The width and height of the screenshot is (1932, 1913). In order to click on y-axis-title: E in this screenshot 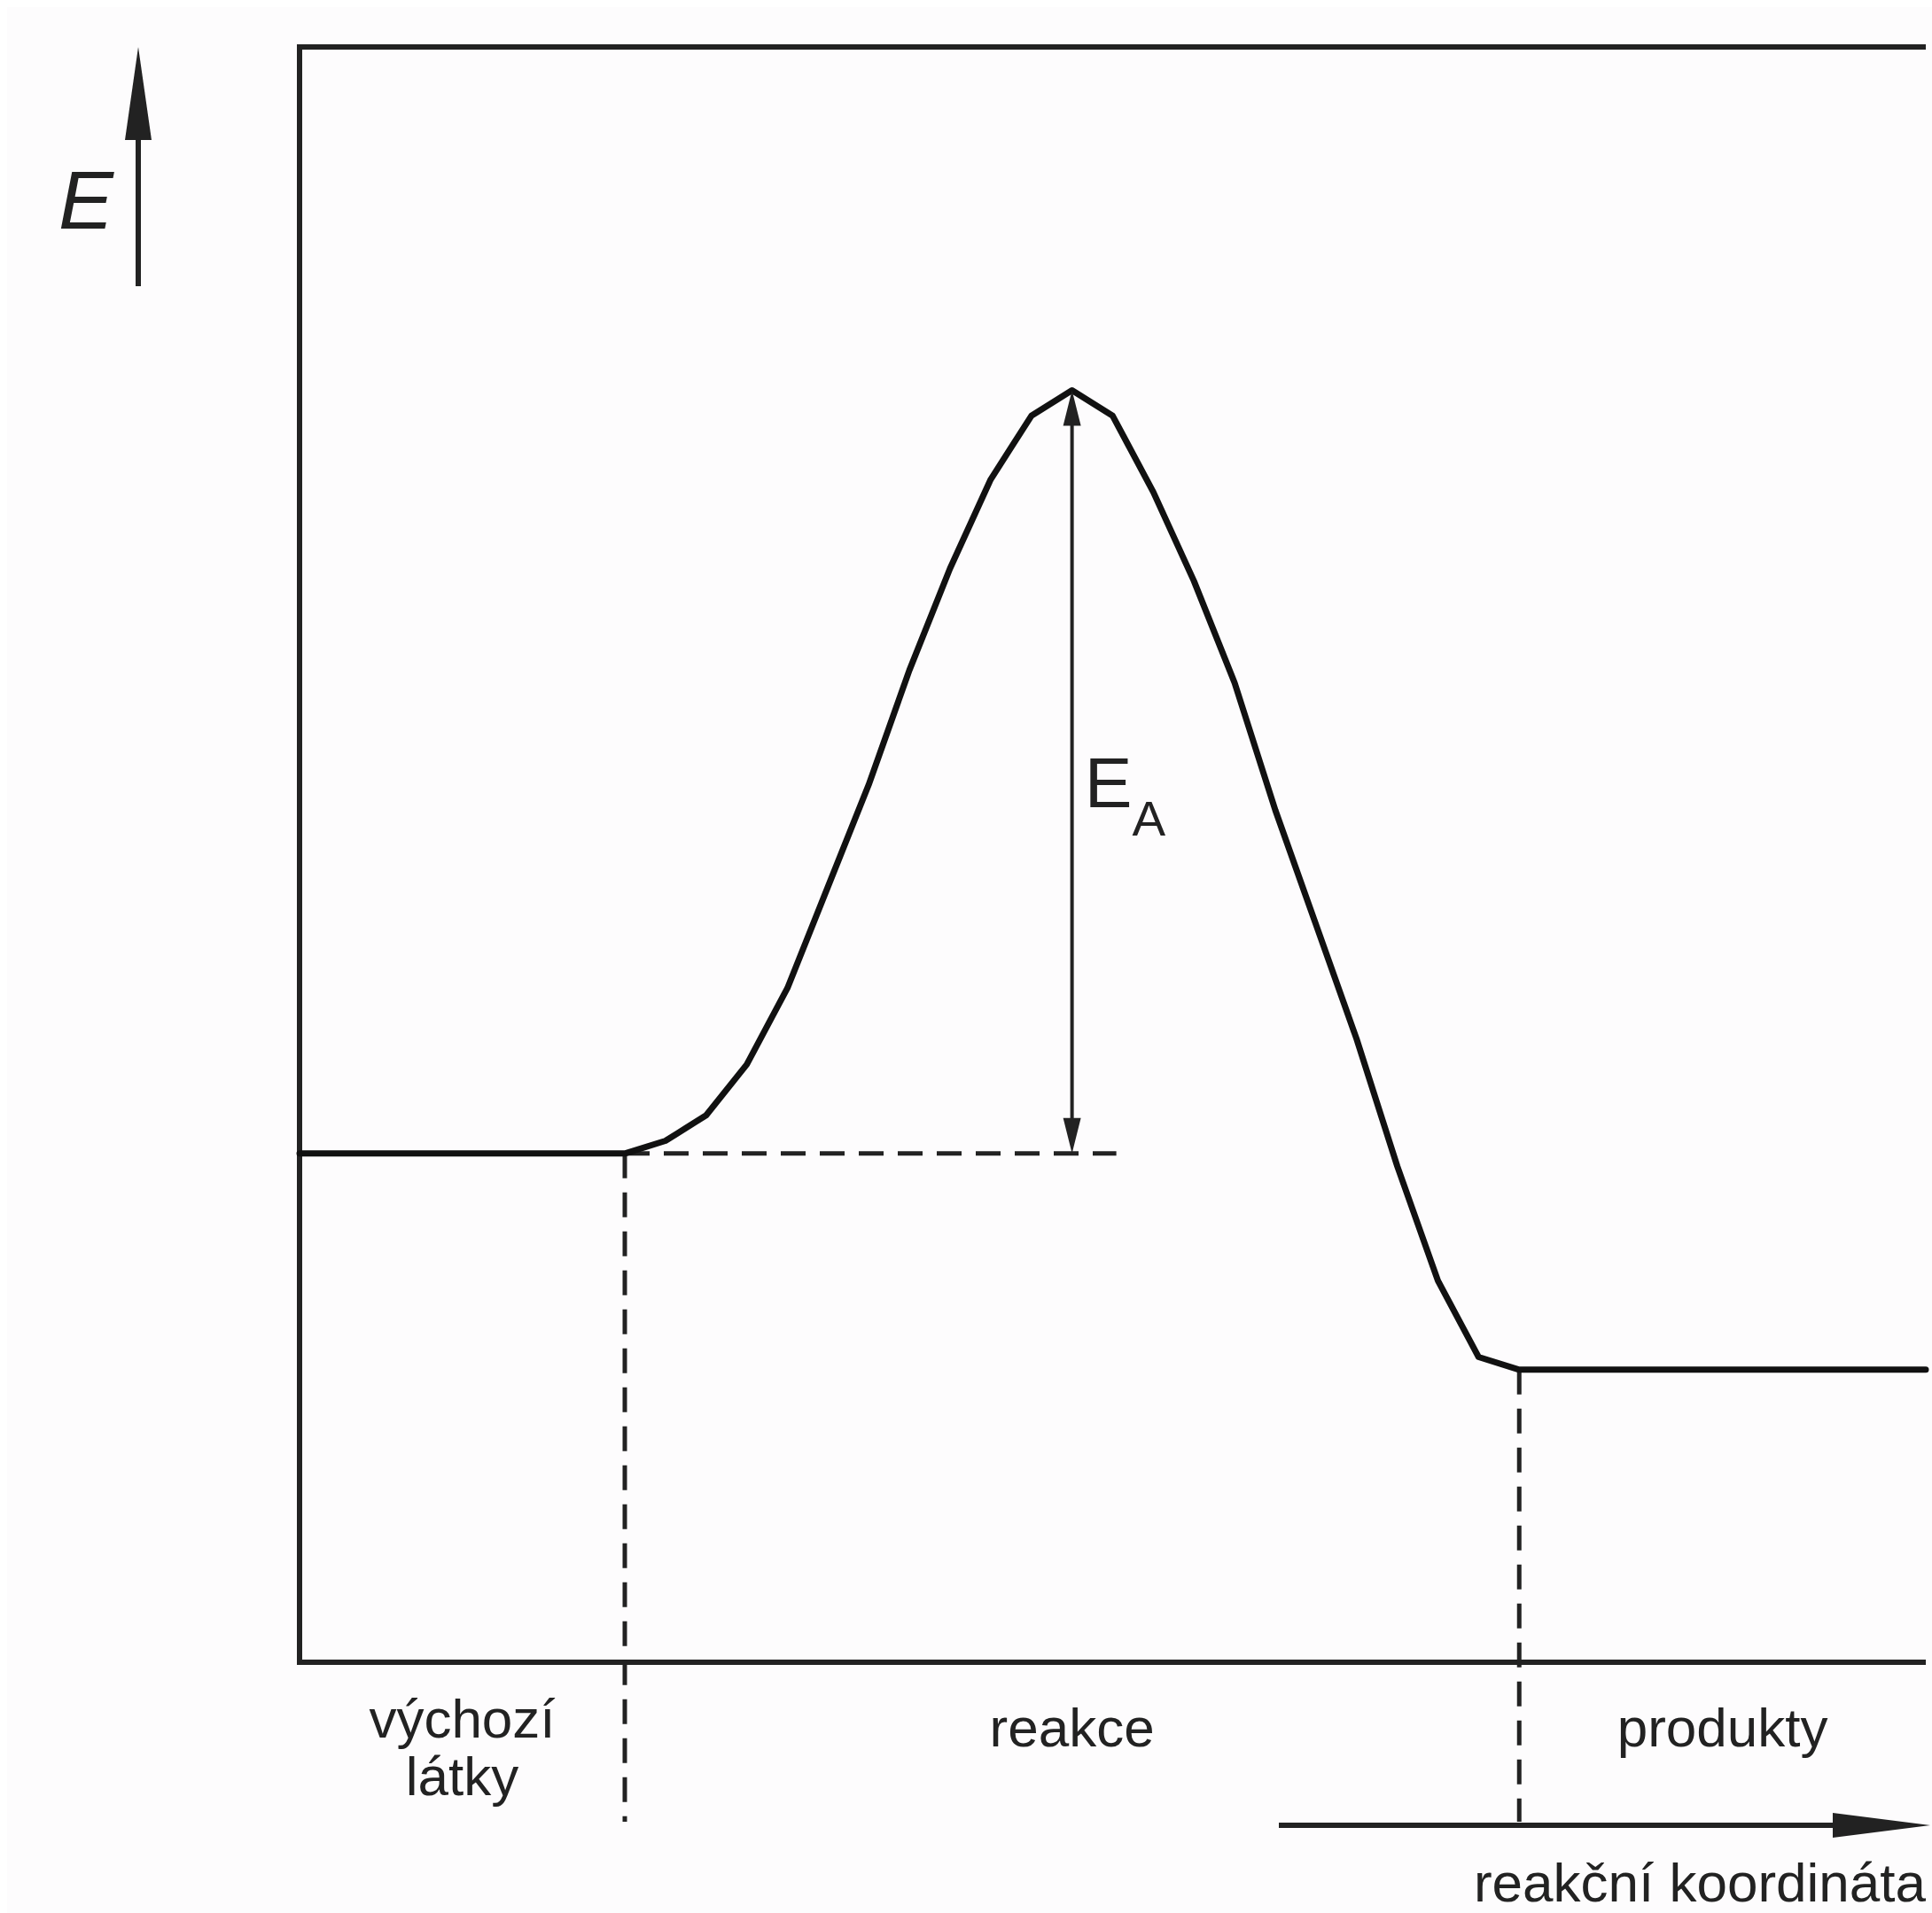, I will do `click(86, 200)`.